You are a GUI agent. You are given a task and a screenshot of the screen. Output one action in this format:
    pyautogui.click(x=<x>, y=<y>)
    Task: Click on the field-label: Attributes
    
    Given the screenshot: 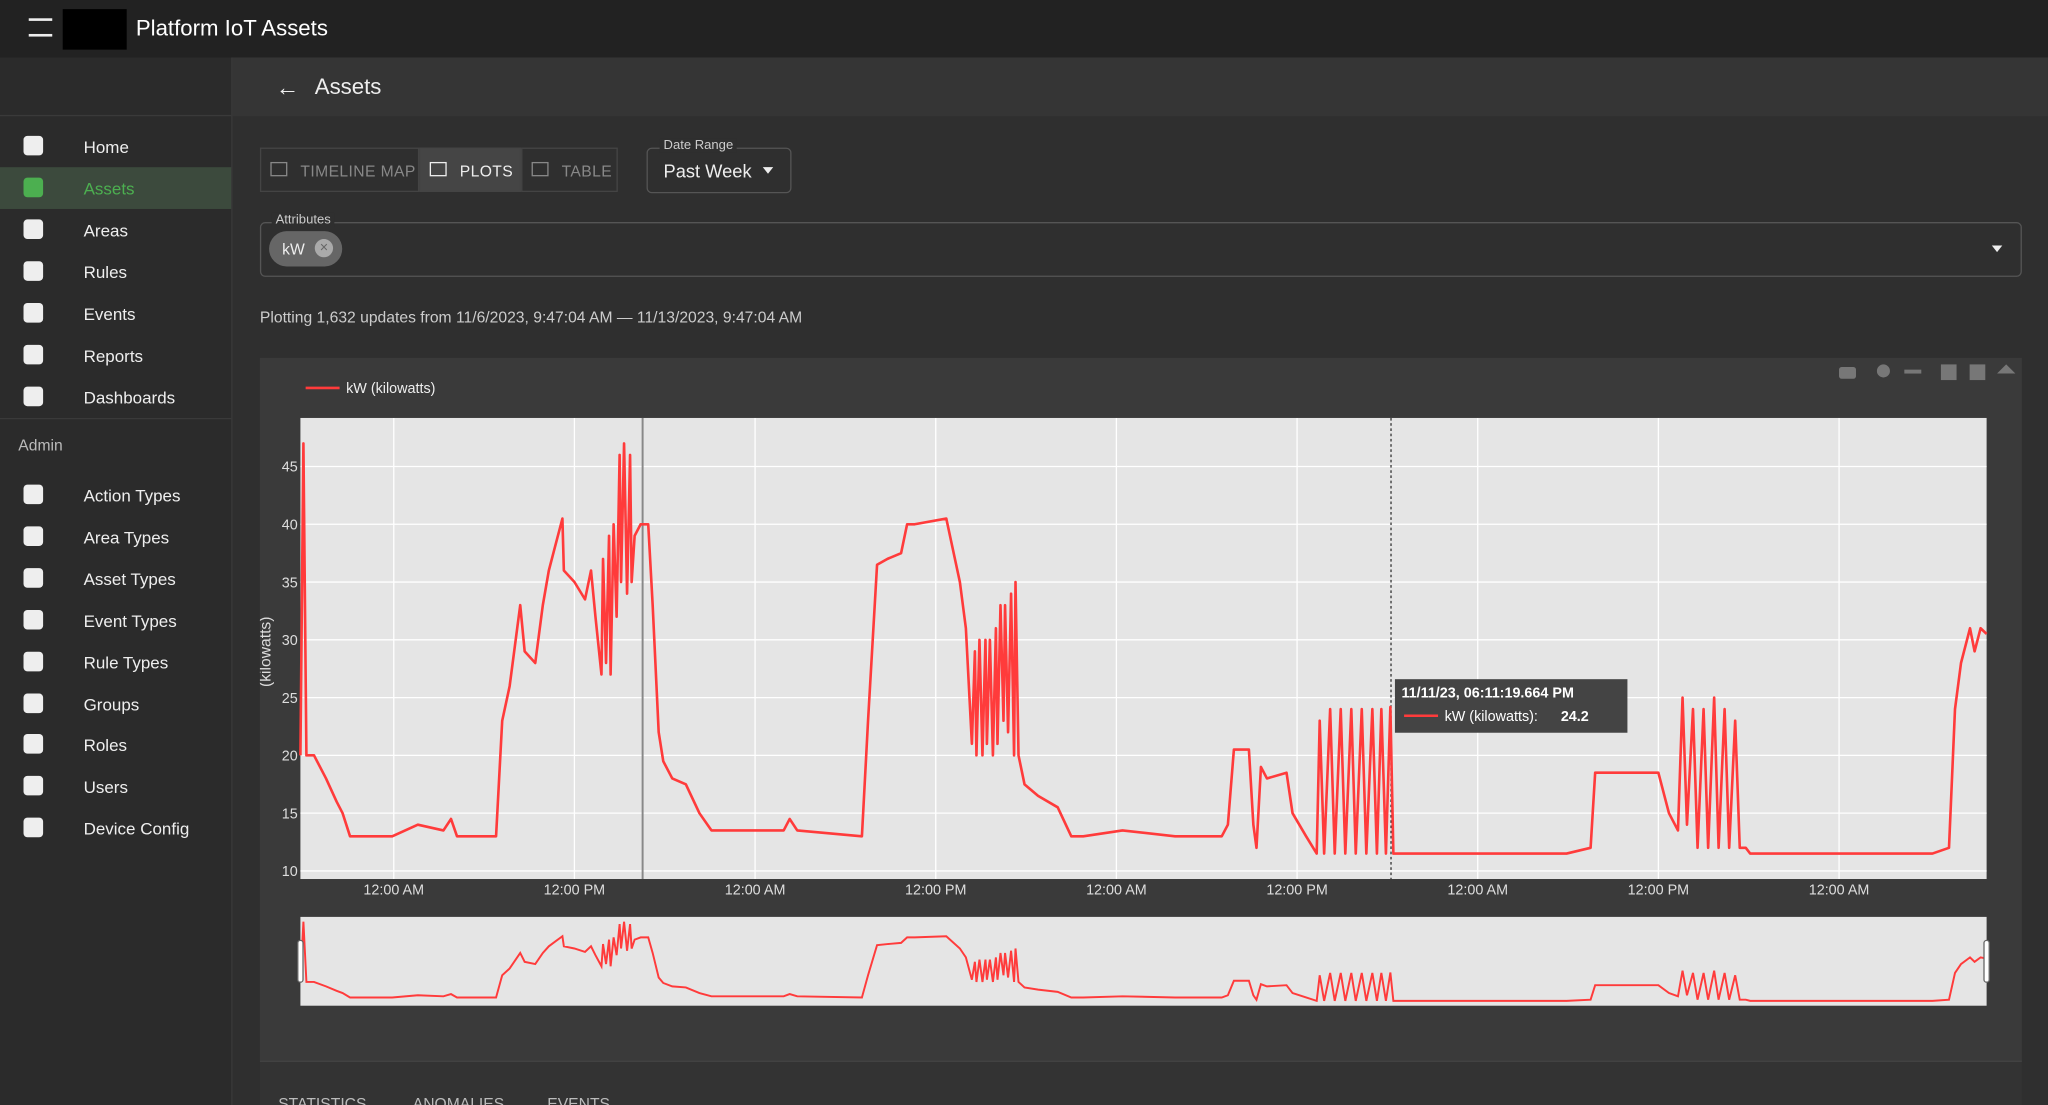 What is the action you would take?
    pyautogui.click(x=303, y=220)
    